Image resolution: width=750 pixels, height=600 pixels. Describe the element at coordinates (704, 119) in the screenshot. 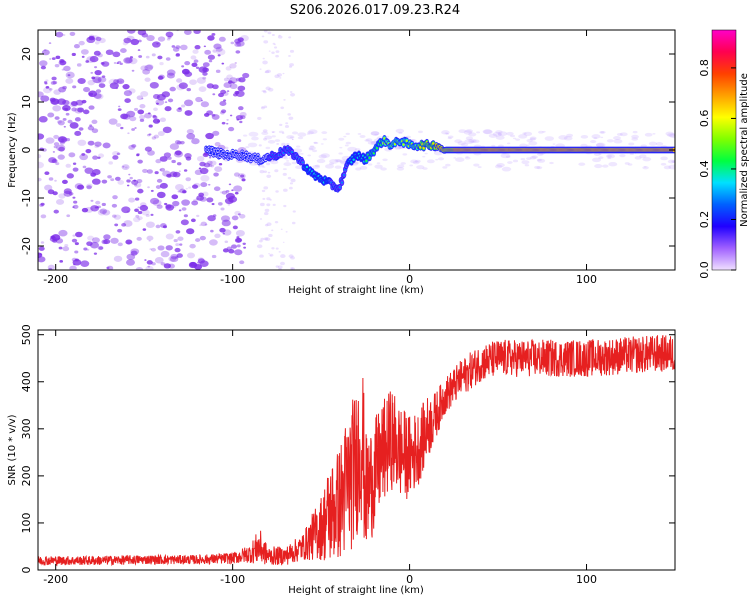

I see `colorbar-tick-label: 0.6` at that location.